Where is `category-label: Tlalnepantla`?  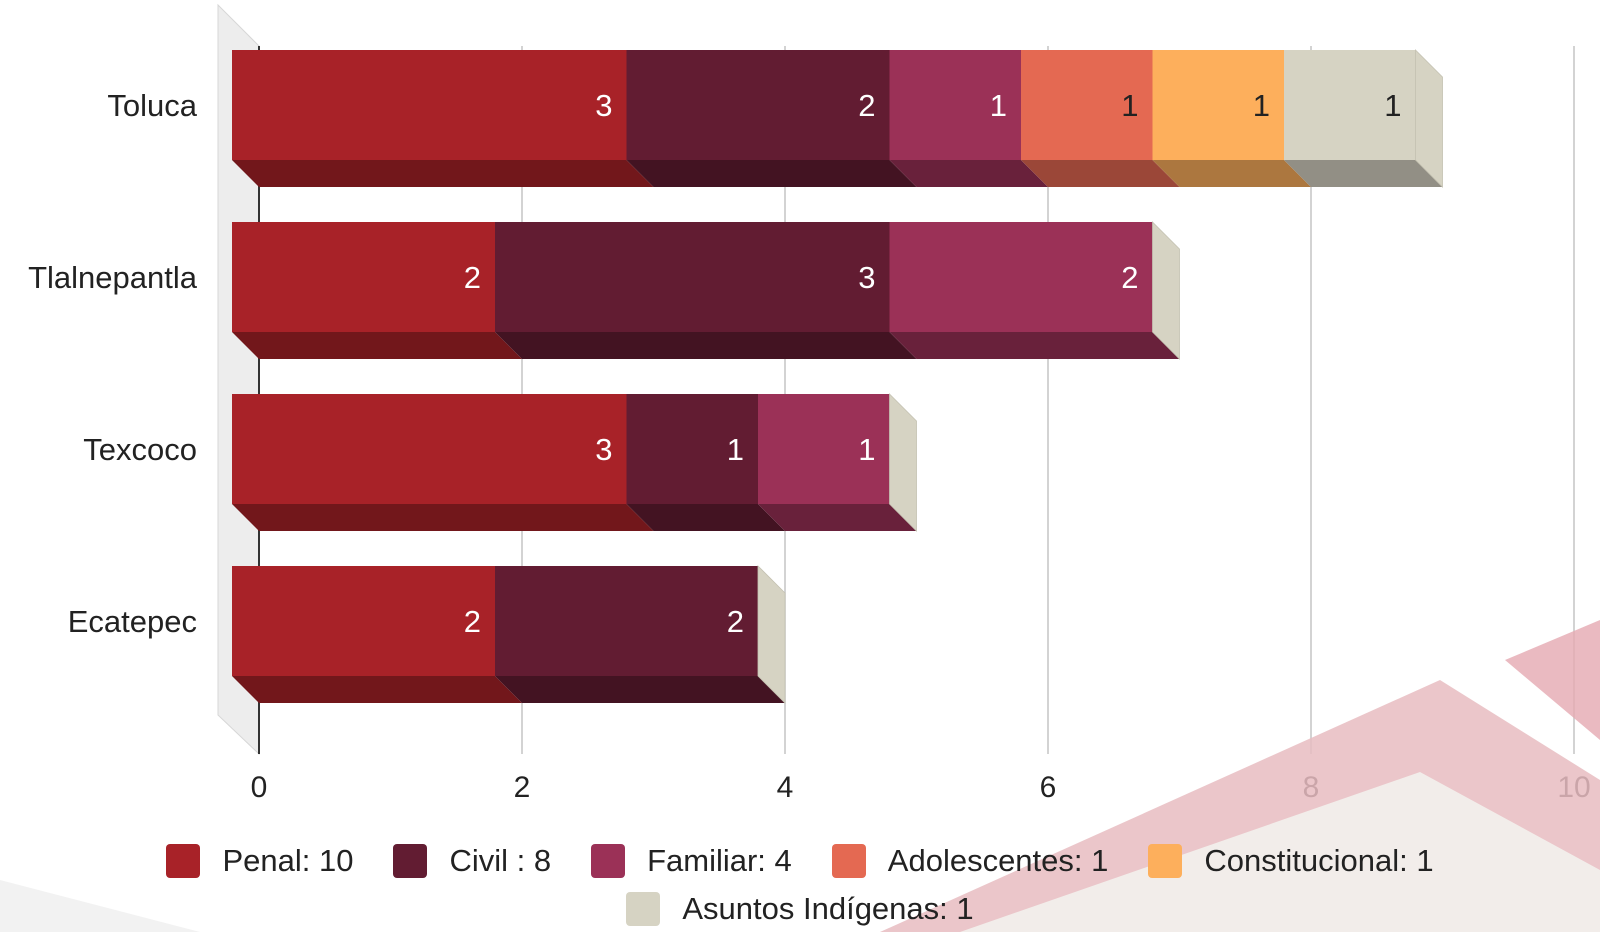
category-label: Tlalnepantla is located at coordinates (113, 277).